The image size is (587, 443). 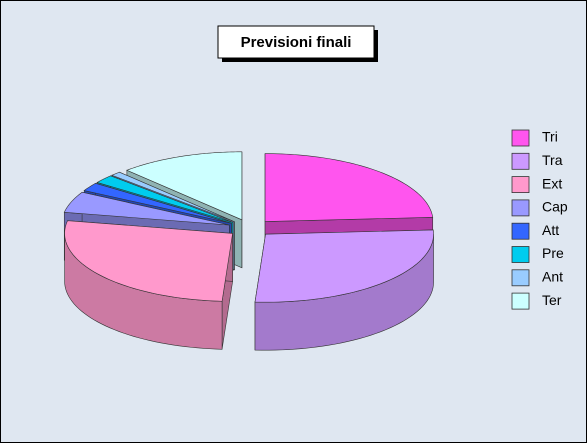 What do you see at coordinates (550, 230) in the screenshot?
I see `legend-label: Att` at bounding box center [550, 230].